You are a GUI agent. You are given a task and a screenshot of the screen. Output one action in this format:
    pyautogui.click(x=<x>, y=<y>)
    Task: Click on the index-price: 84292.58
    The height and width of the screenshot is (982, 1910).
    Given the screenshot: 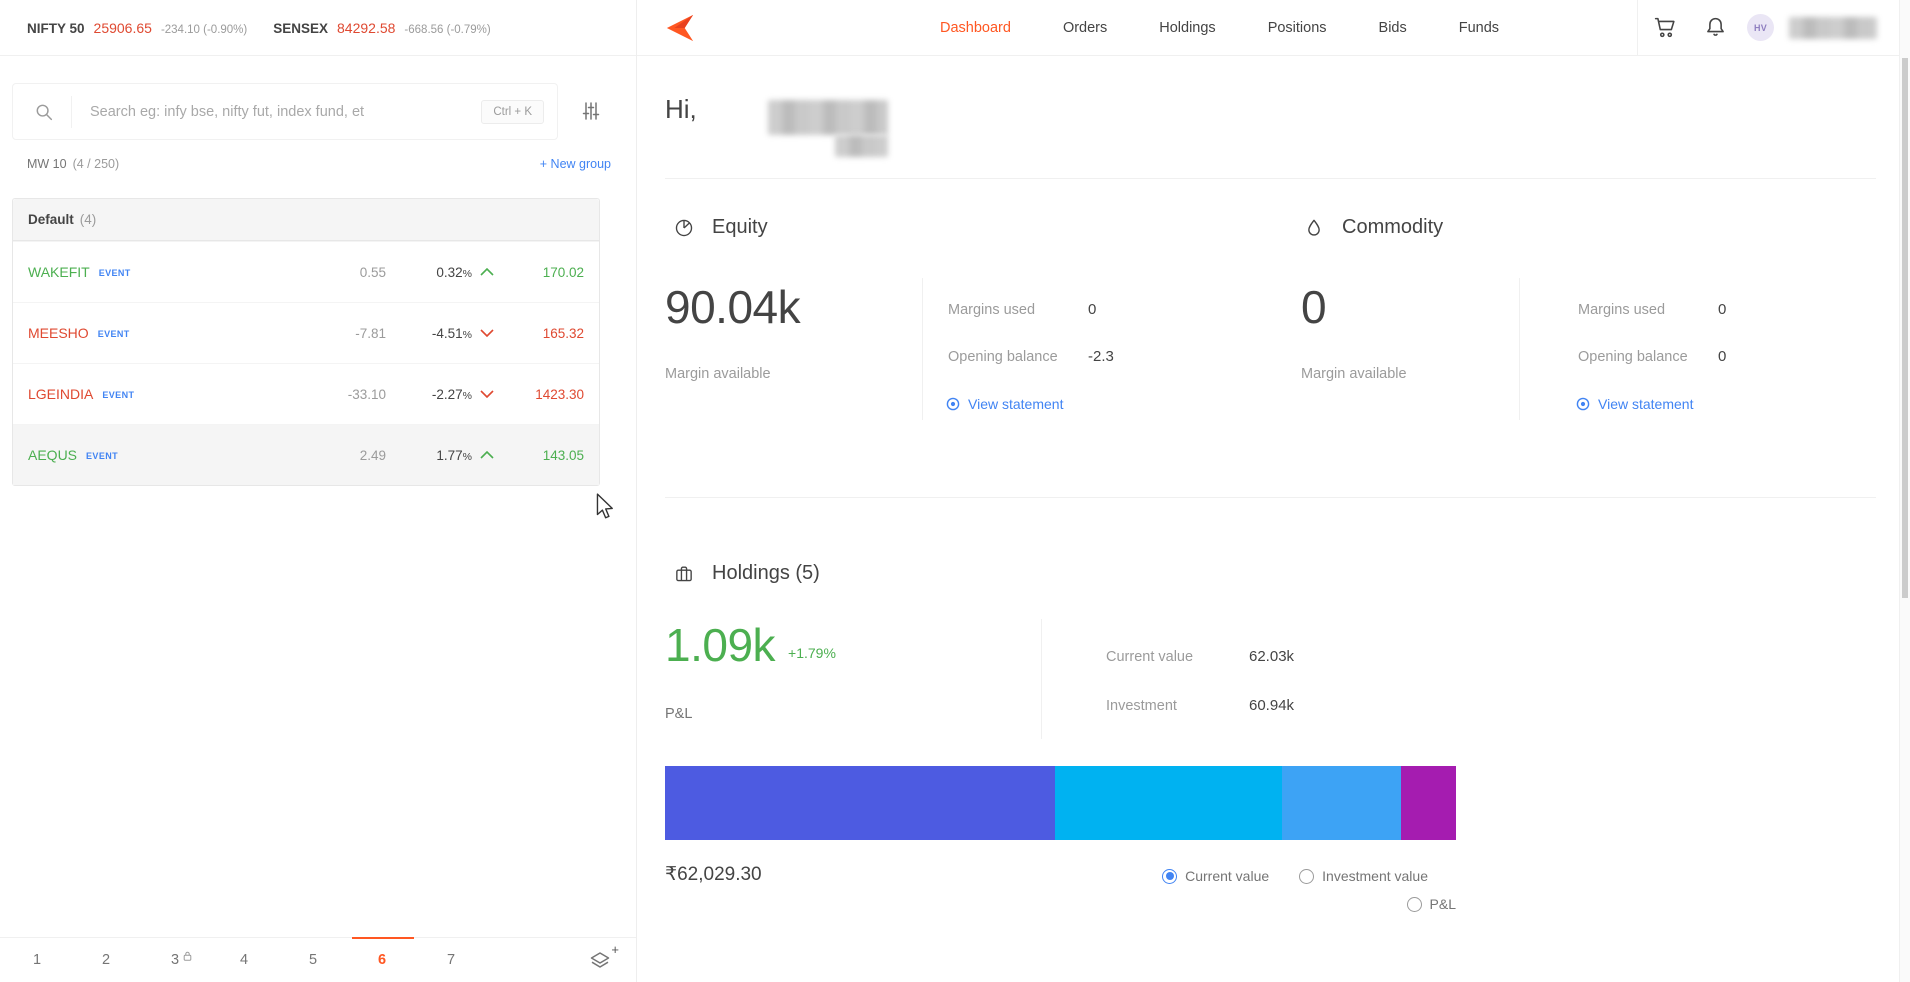 What is the action you would take?
    pyautogui.click(x=366, y=28)
    